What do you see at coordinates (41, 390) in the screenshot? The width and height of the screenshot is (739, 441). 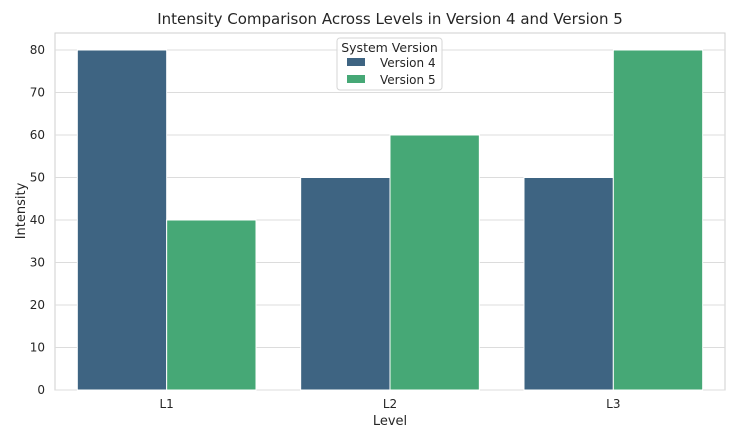 I see `y-tick-label: 0` at bounding box center [41, 390].